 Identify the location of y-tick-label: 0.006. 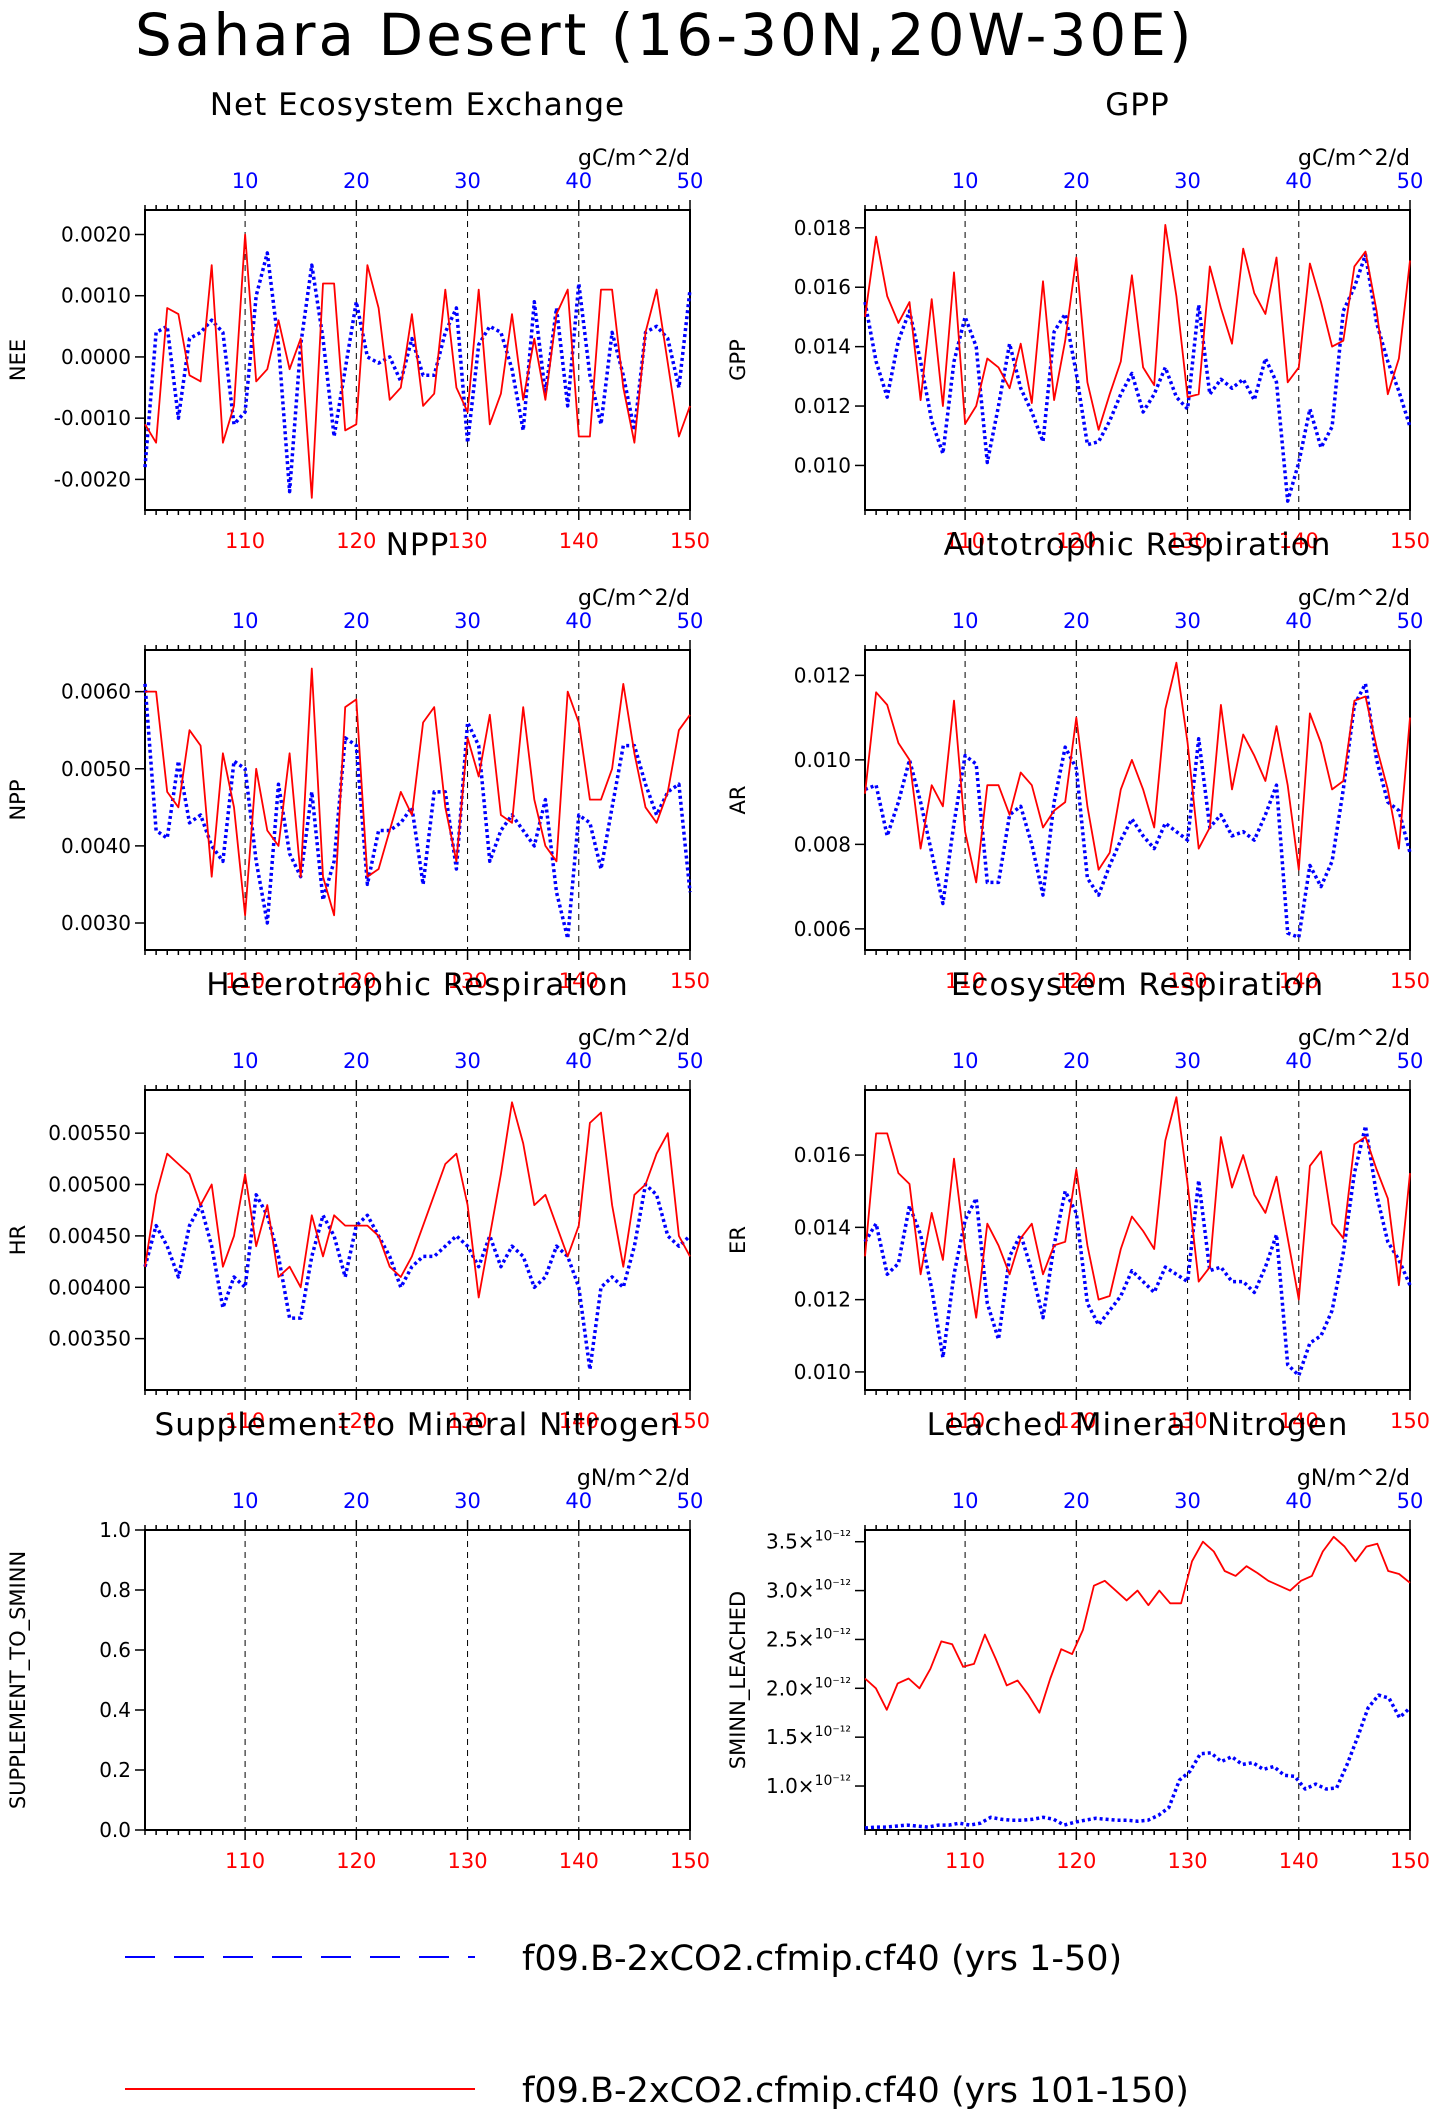
(822, 929).